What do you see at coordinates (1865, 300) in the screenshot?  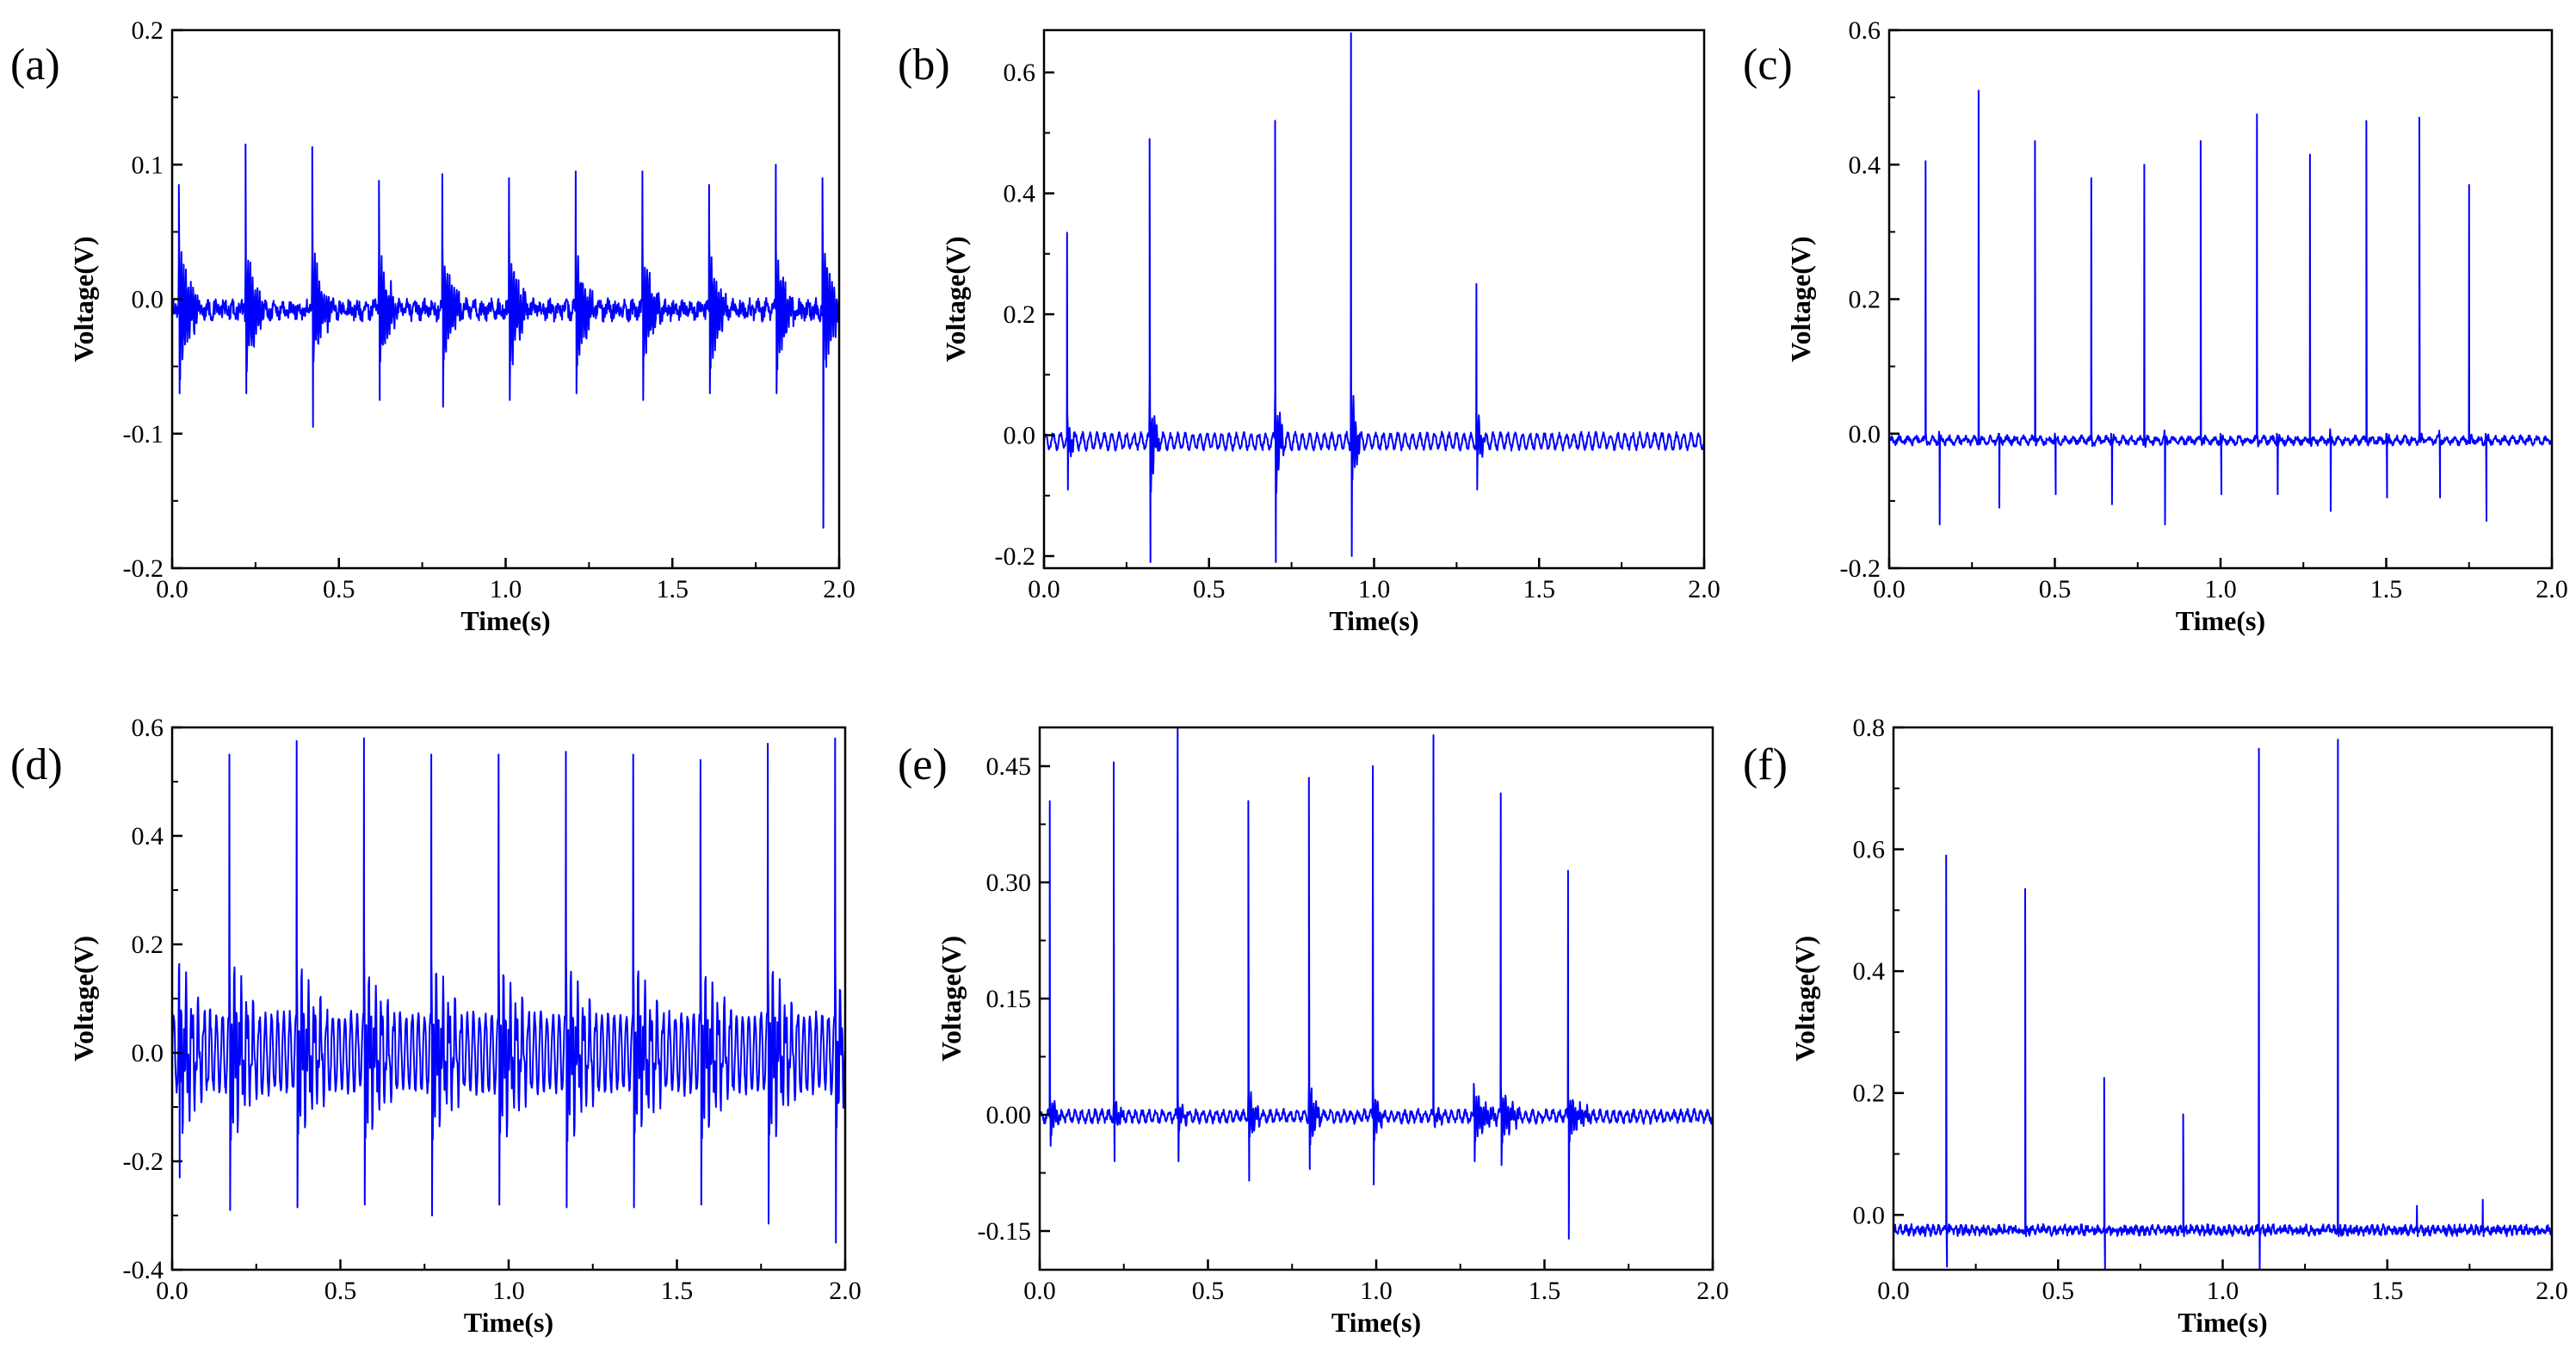 I see `y-tick-label-c: 0.2` at bounding box center [1865, 300].